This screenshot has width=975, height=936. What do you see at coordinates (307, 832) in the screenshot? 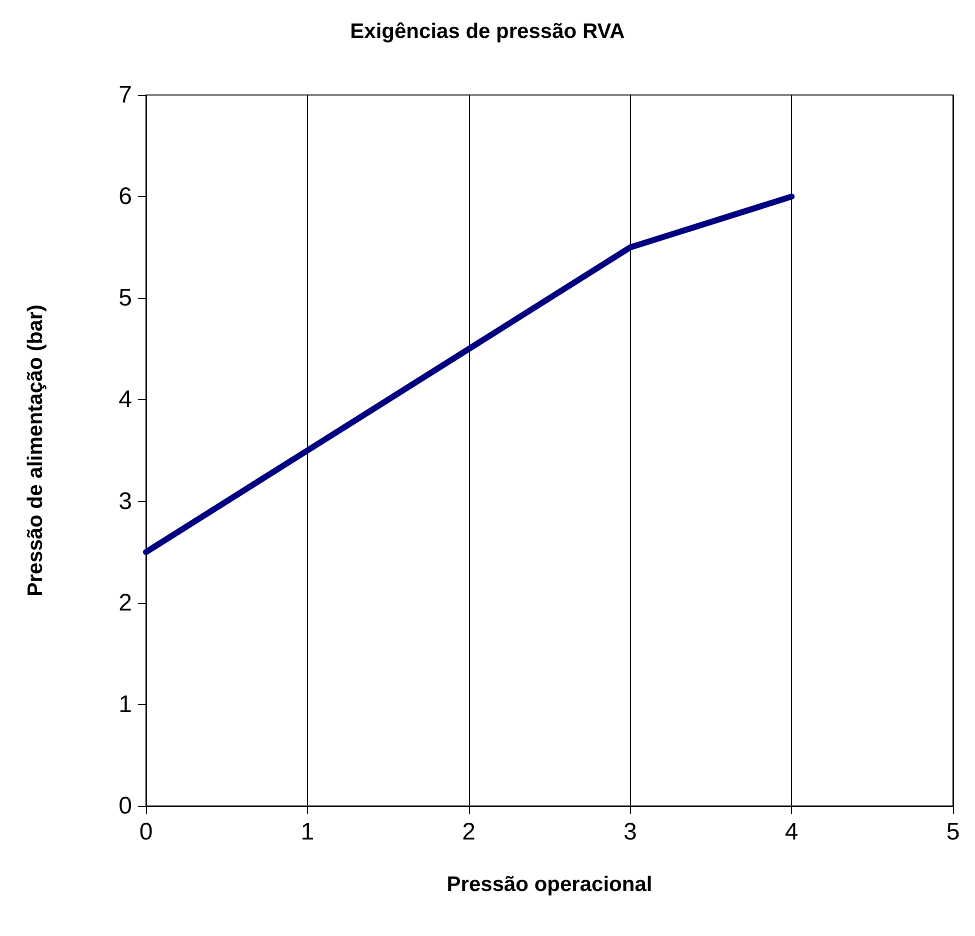
I see `x-tick-label: 1` at bounding box center [307, 832].